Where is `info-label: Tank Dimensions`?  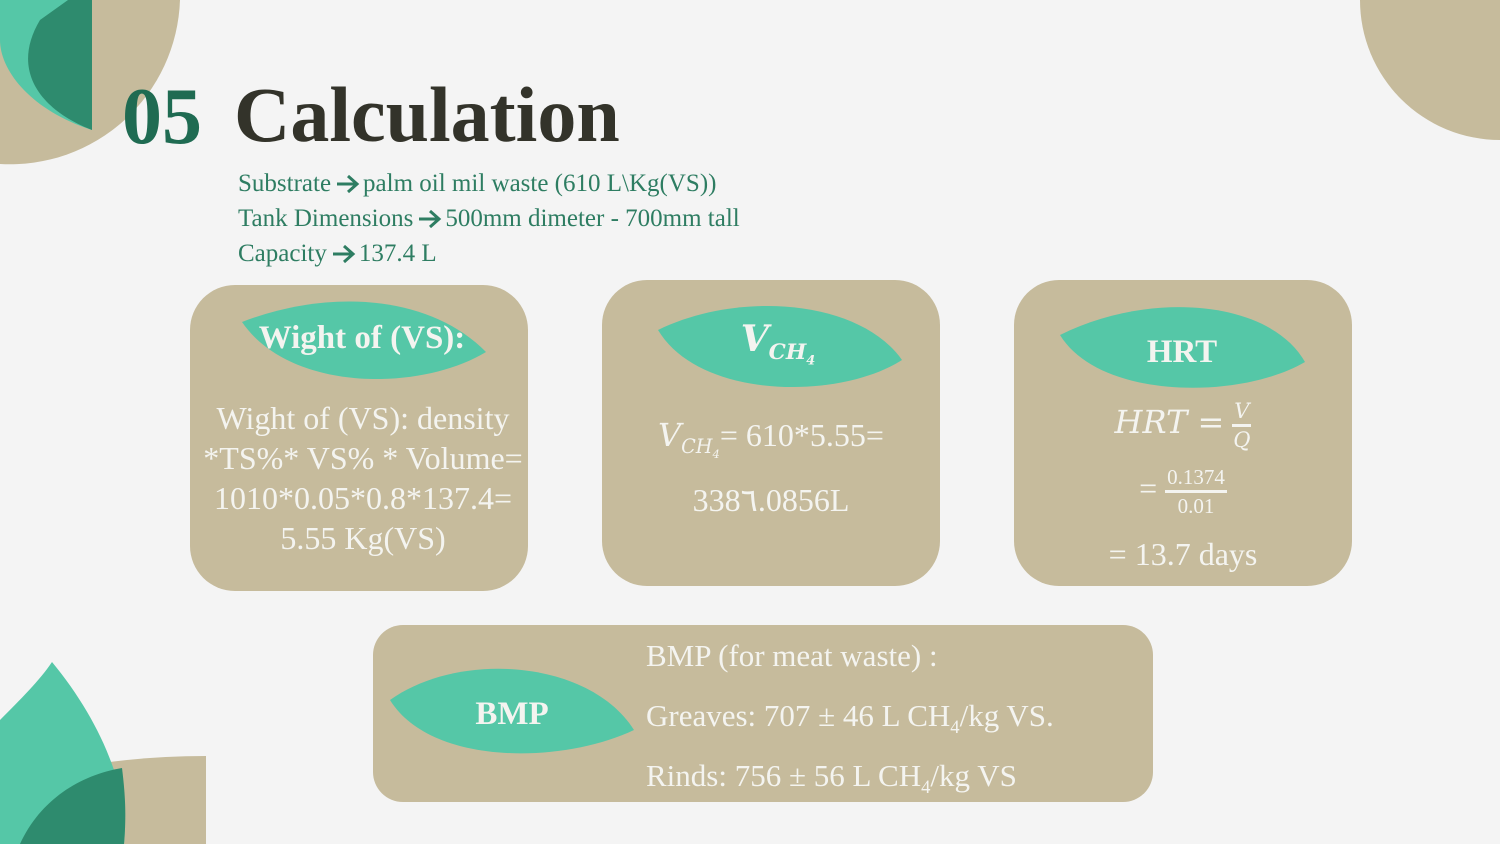
info-label: Tank Dimensions is located at coordinates (326, 218).